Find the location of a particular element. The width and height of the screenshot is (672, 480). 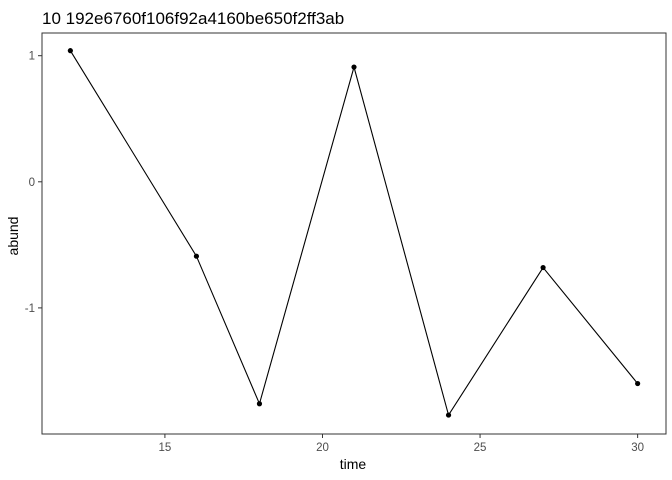

y-axis-title: abund is located at coordinates (13, 236).